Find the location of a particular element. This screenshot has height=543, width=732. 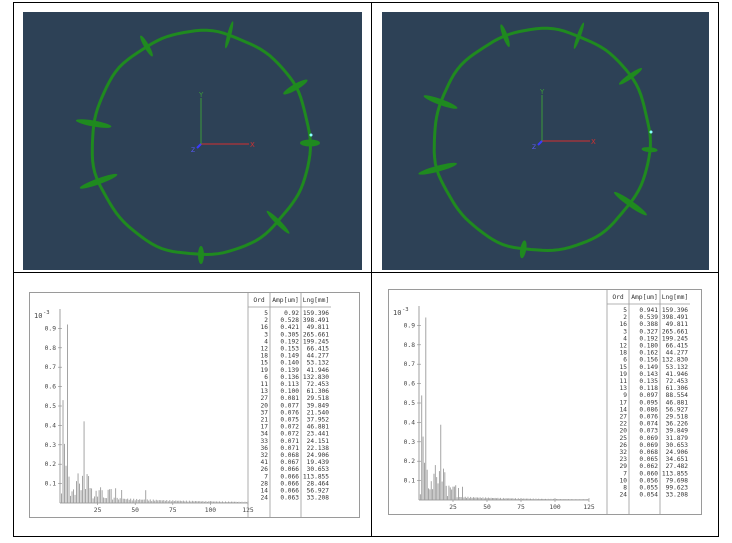

table-cell: 31.879 is located at coordinates (677, 438).